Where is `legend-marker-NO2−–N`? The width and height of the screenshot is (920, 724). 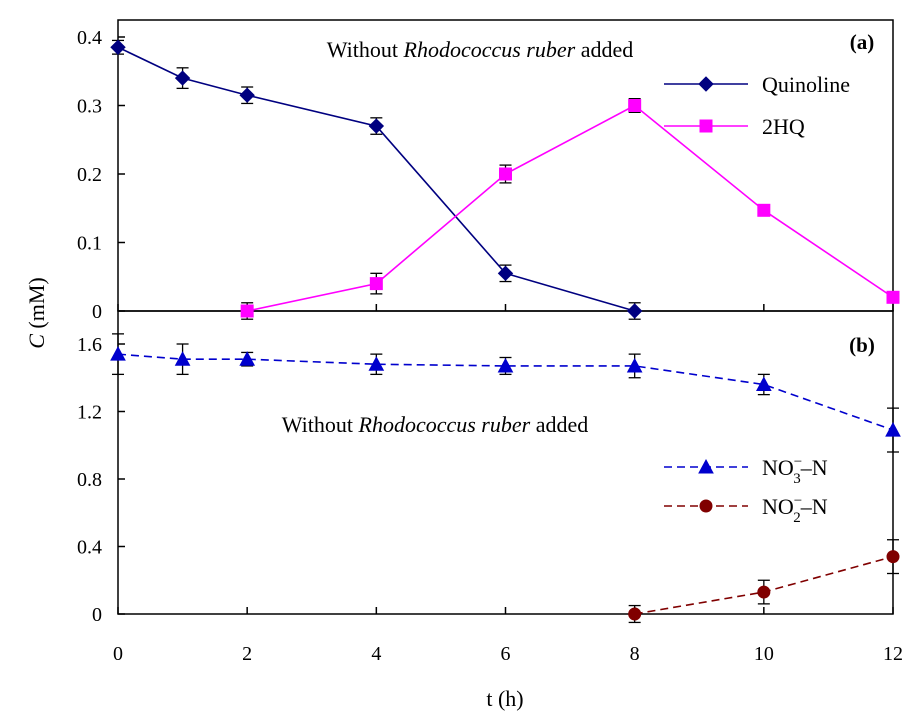
legend-marker-NO2−–N is located at coordinates (706, 506).